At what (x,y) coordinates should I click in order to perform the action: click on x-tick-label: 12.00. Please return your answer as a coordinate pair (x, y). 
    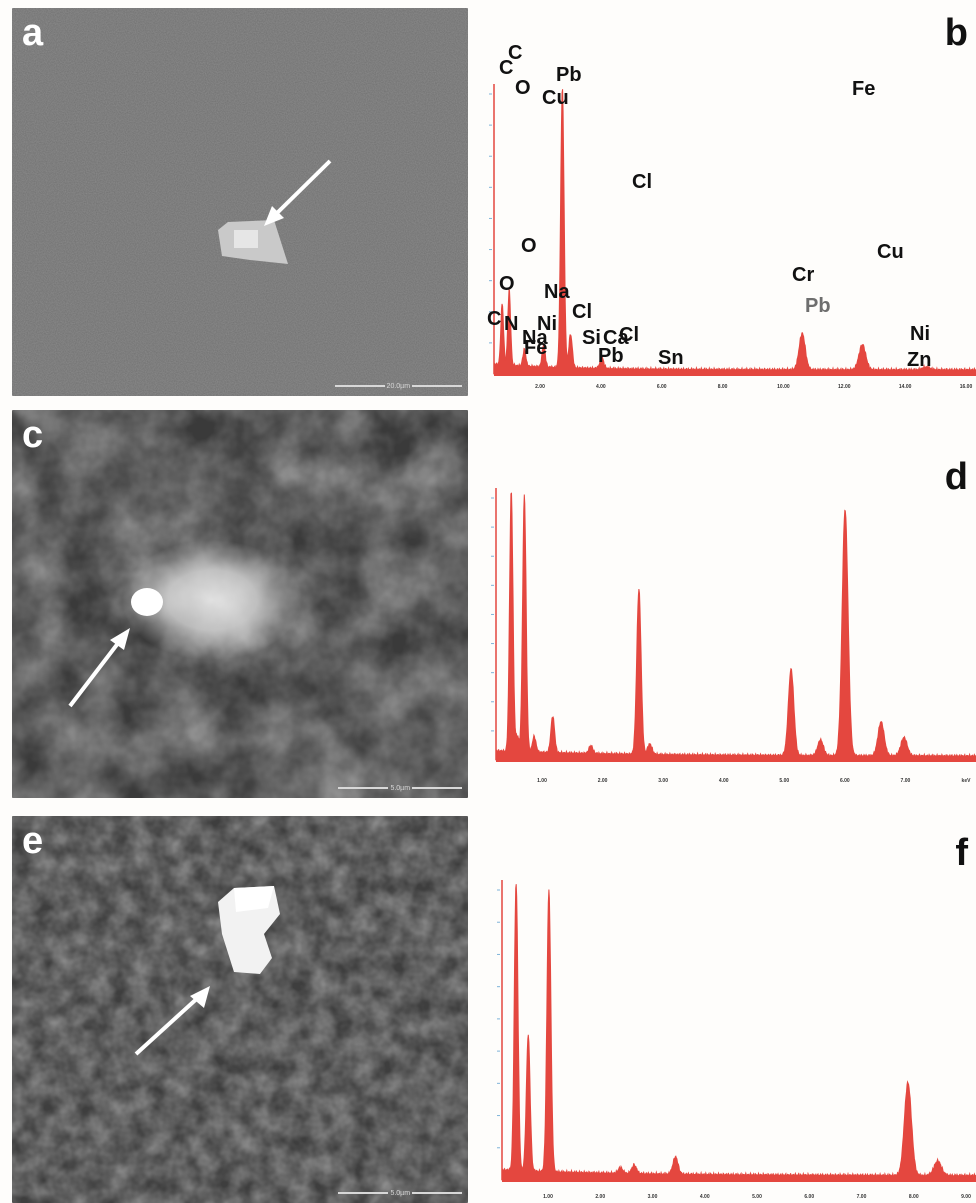
    Looking at the image, I should click on (844, 387).